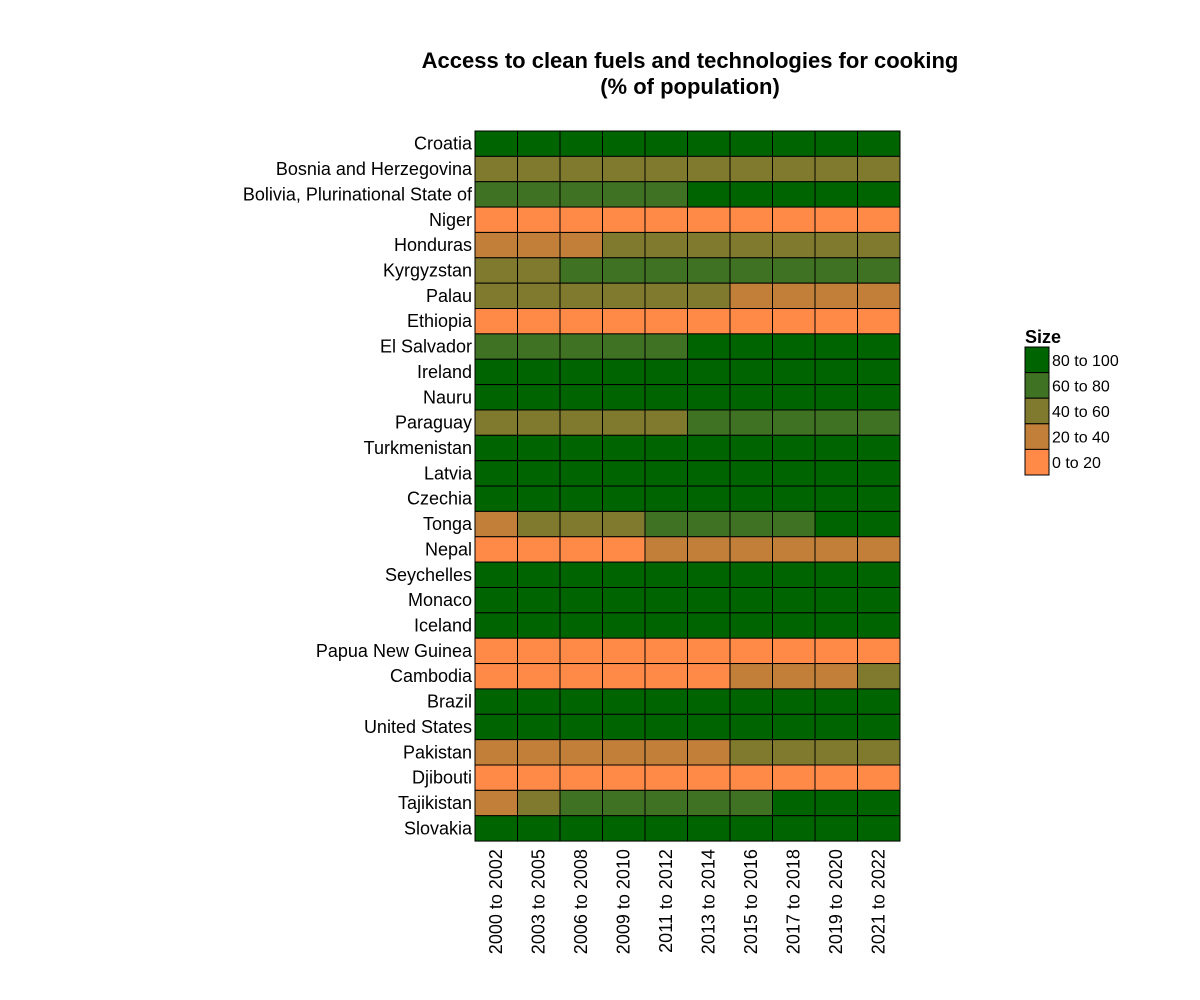 The height and width of the screenshot is (1000, 1200). I want to click on row-label: Slovakia, so click(438, 828).